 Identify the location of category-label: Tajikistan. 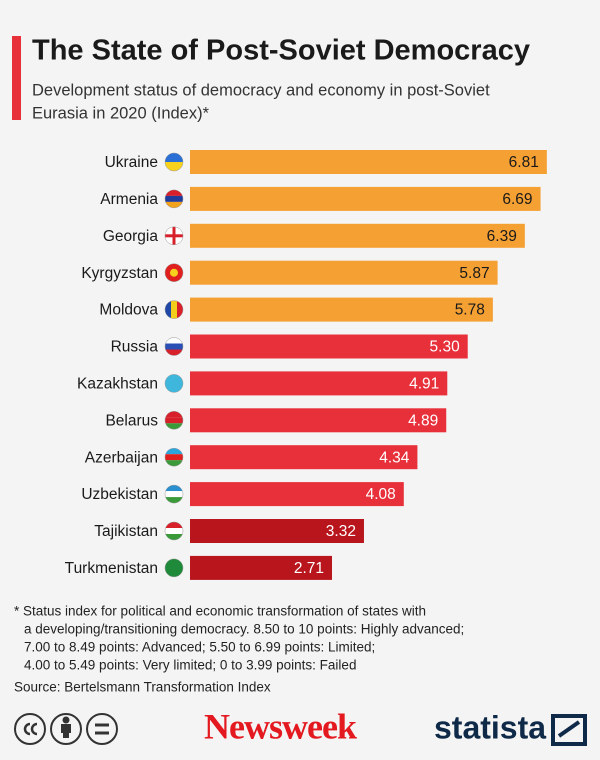
(126, 531).